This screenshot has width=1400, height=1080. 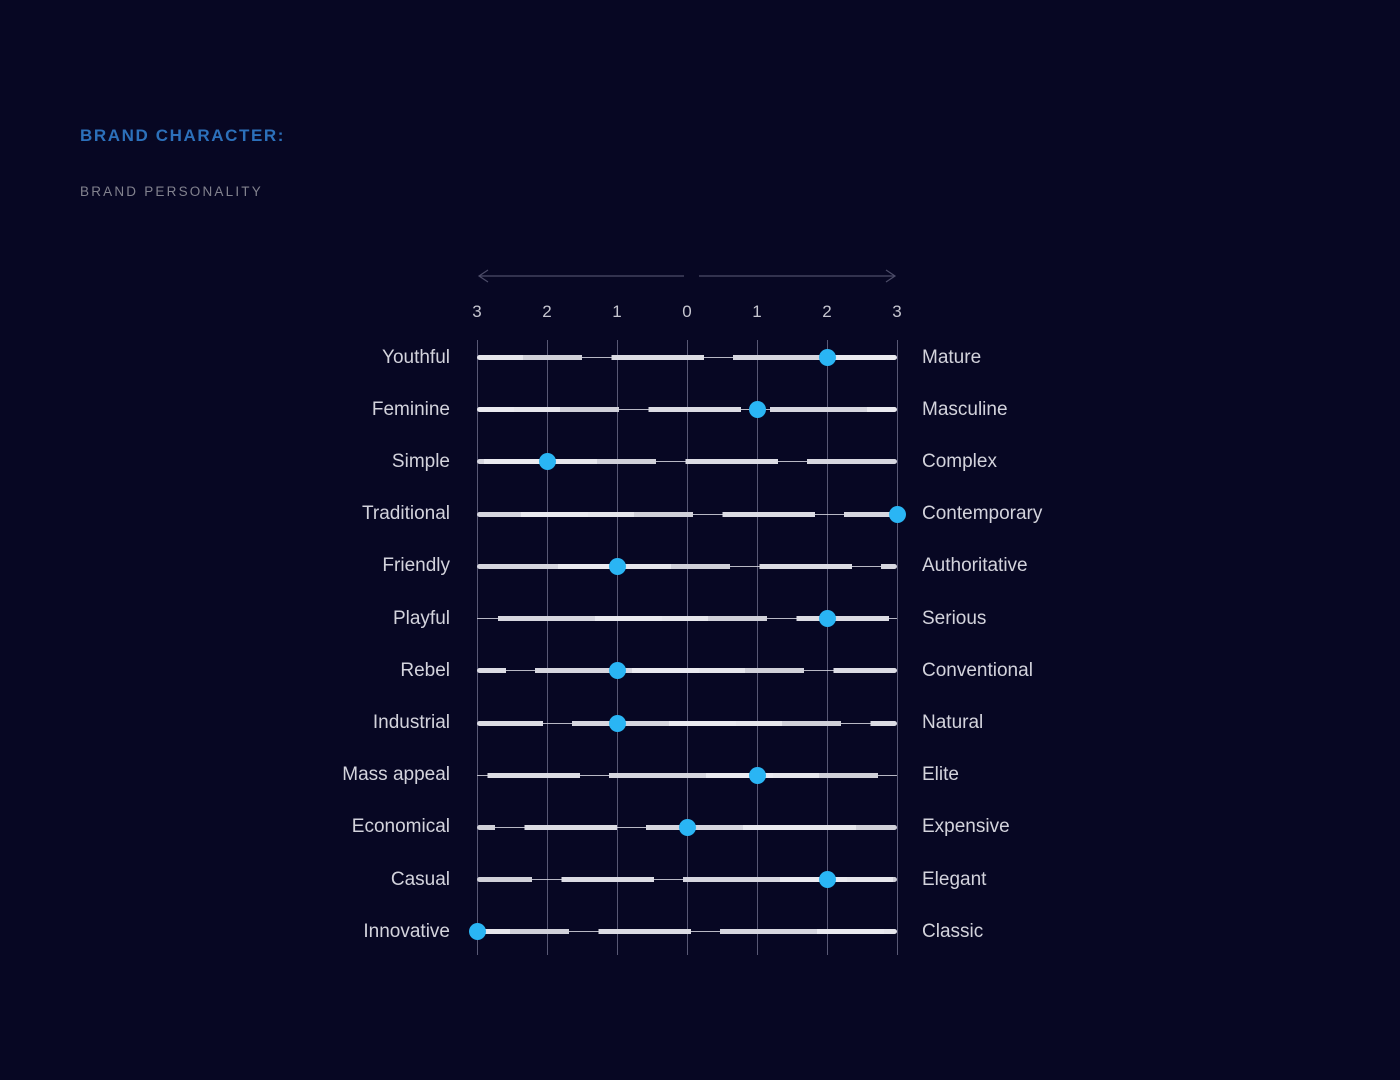 I want to click on right-trait-label: Elegant, so click(x=954, y=879).